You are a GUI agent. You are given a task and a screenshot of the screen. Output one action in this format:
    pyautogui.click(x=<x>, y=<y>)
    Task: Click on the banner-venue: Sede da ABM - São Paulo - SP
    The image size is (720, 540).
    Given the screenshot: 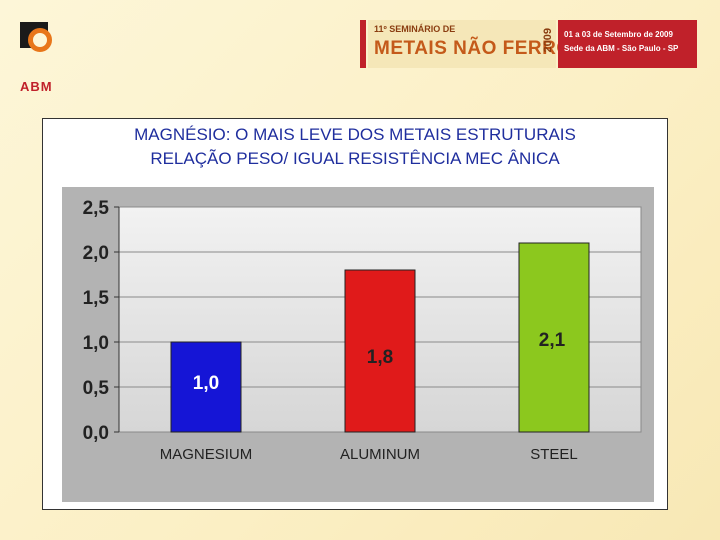 What is the action you would take?
    pyautogui.click(x=621, y=48)
    